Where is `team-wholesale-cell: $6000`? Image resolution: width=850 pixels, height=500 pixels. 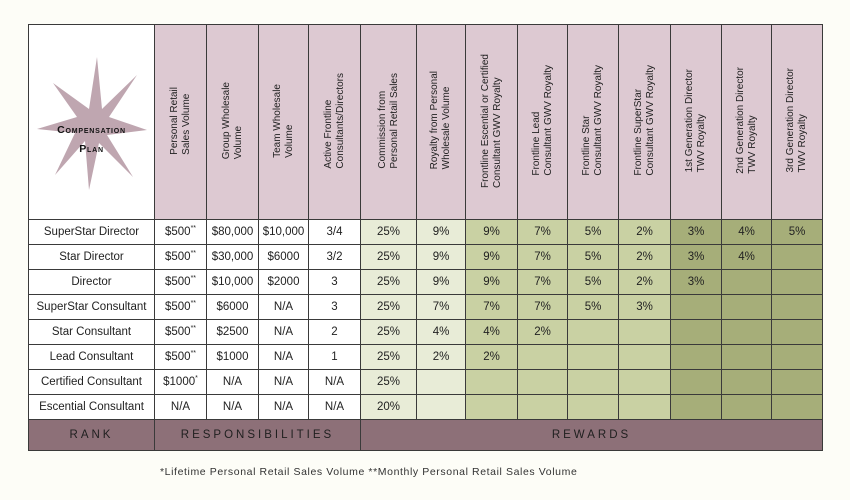
team-wholesale-cell: $6000 is located at coordinates (283, 257).